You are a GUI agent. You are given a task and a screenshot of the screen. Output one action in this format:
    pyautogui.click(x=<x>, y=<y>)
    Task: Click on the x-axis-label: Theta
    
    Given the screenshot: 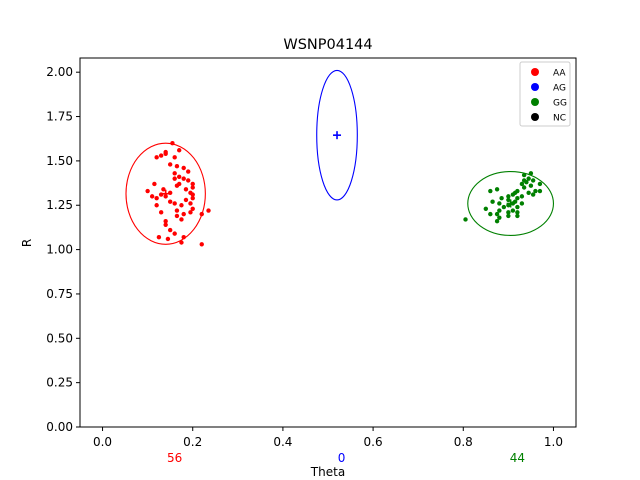 What is the action you would take?
    pyautogui.click(x=327, y=472)
    